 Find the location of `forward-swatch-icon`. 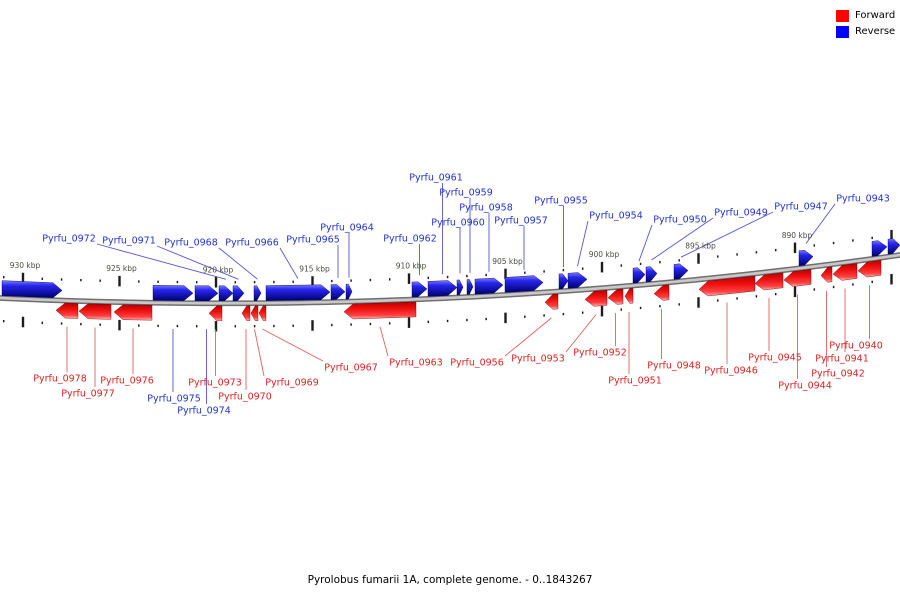

forward-swatch-icon is located at coordinates (842, 15).